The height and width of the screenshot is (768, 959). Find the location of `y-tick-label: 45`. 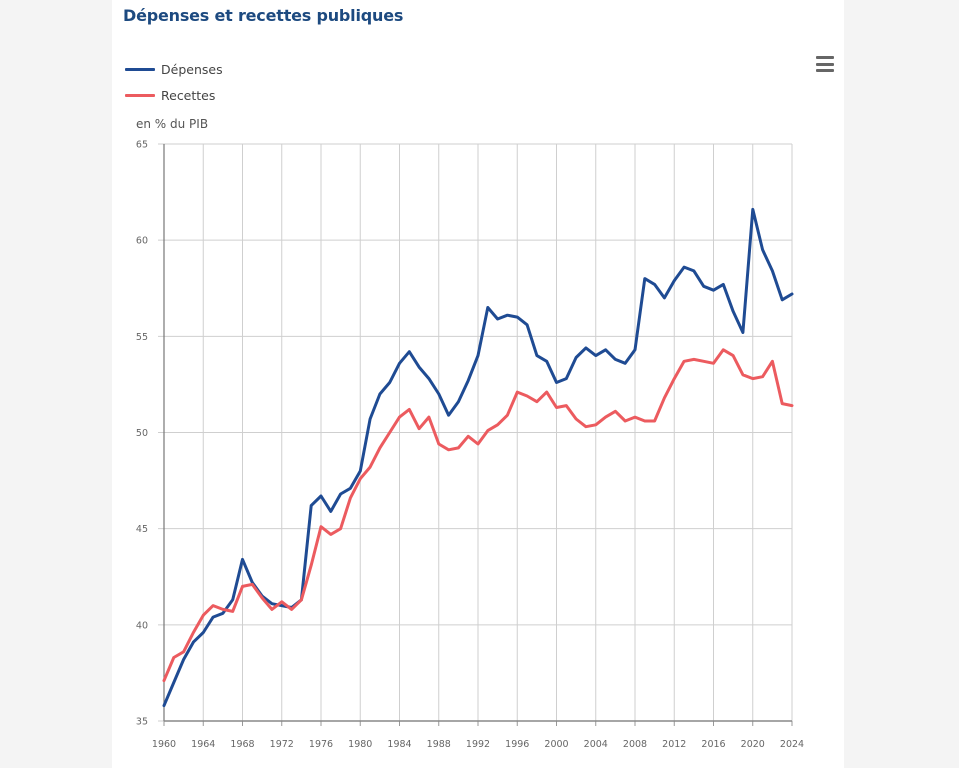

y-tick-label: 45 is located at coordinates (142, 529).